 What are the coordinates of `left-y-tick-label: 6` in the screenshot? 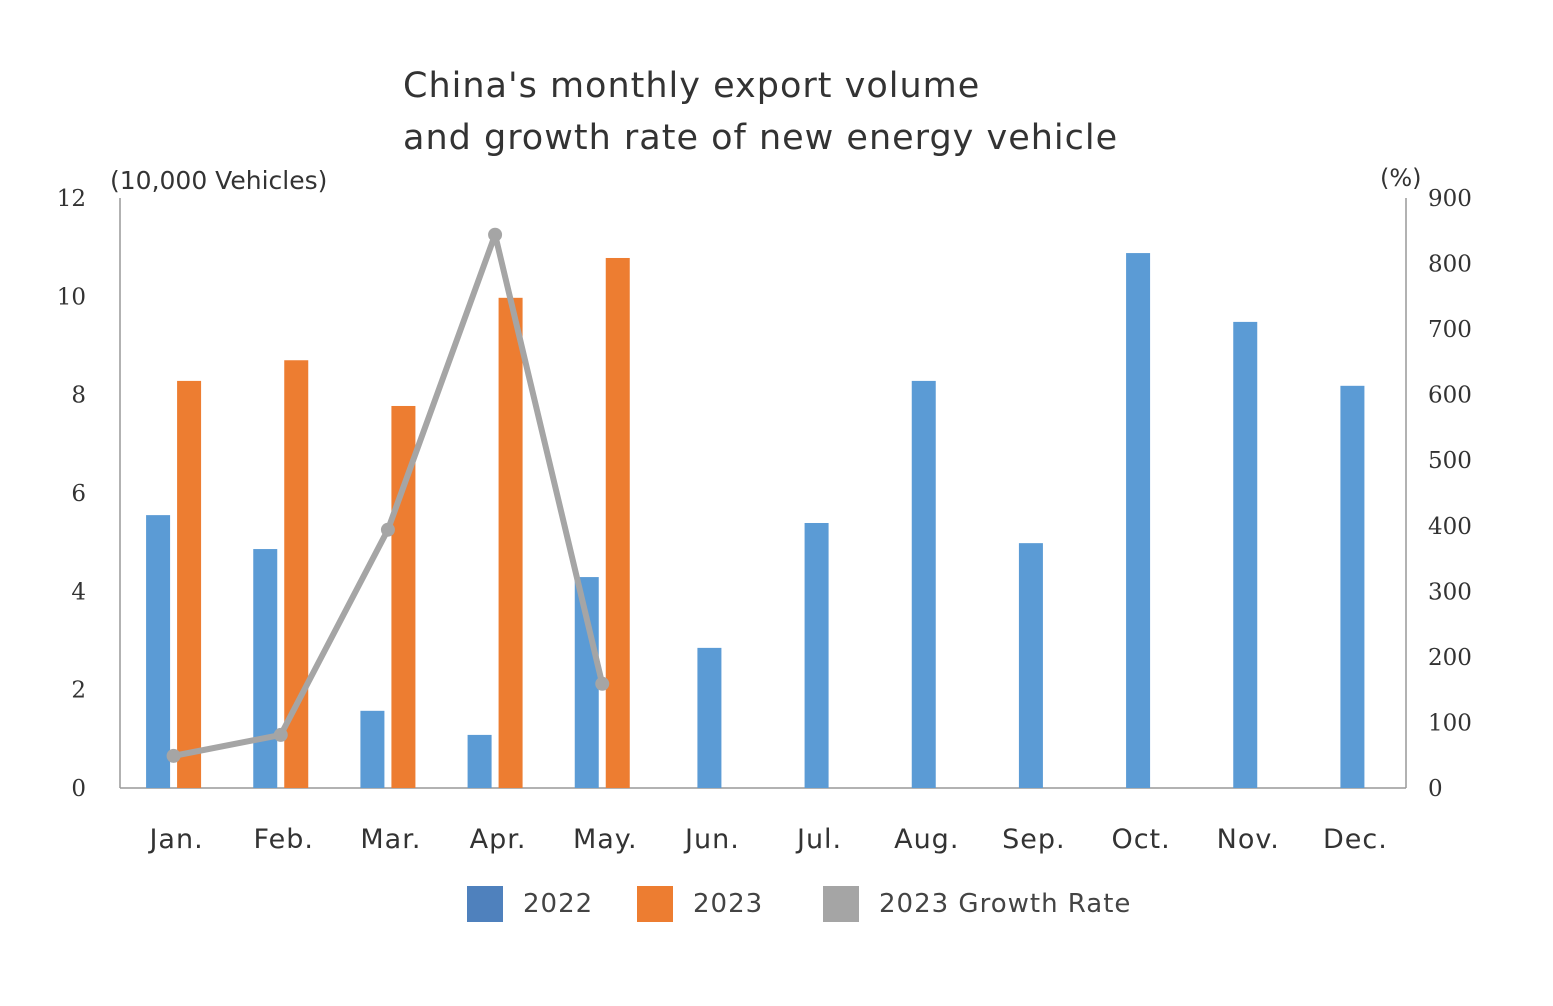 It's located at (78, 494).